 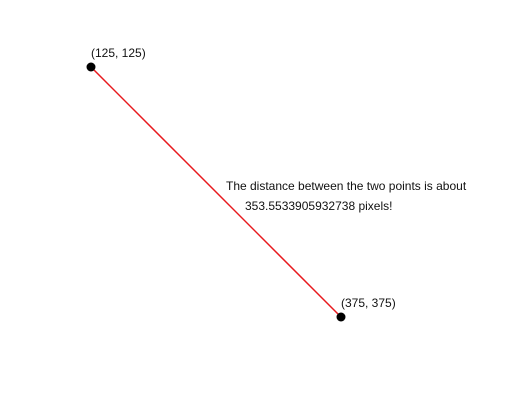 I want to click on distance-message-line-2: 353.5533905932738 pixels!, so click(x=318, y=206).